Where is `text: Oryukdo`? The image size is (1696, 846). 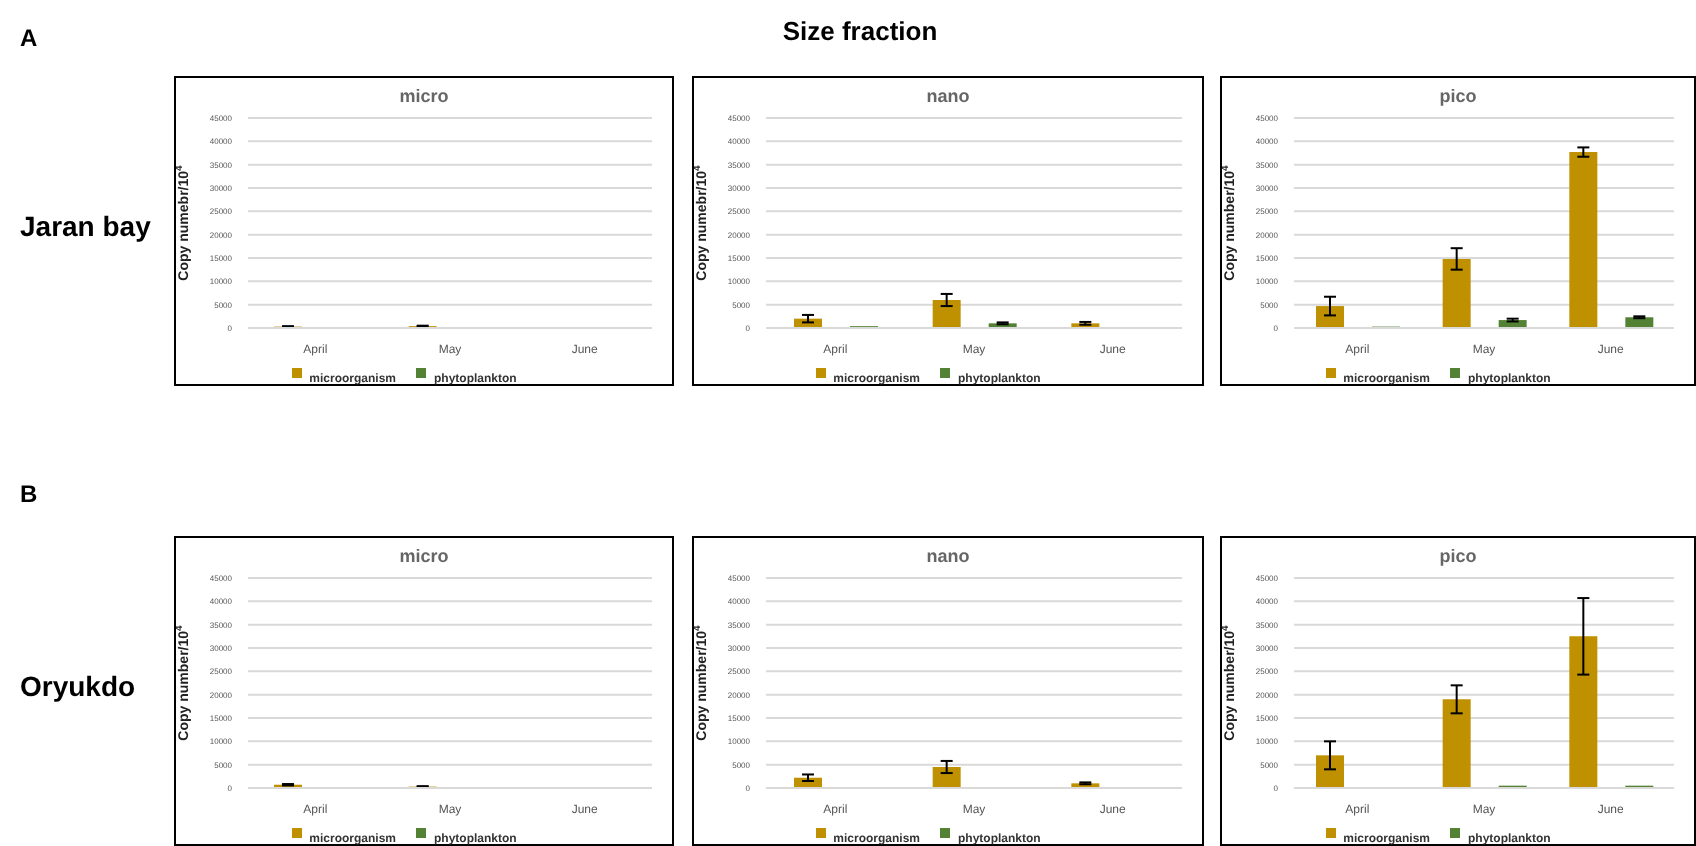
text: Oryukdo is located at coordinates (78, 686).